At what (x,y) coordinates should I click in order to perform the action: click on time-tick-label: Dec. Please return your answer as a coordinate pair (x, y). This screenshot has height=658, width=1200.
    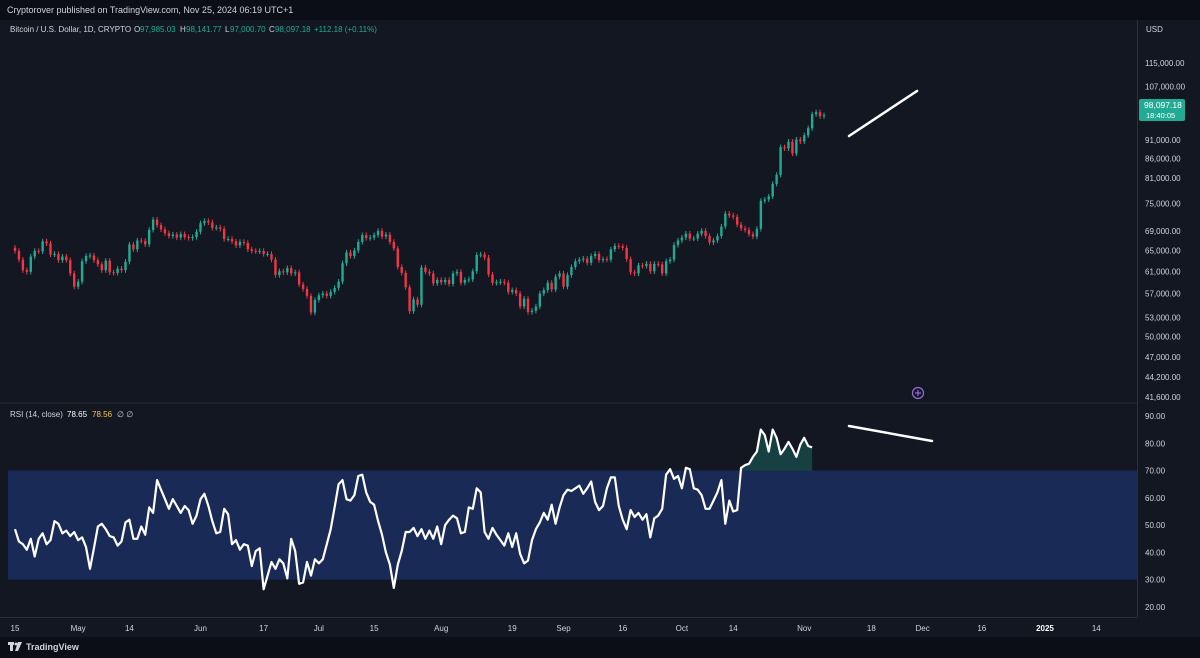
    Looking at the image, I should click on (923, 628).